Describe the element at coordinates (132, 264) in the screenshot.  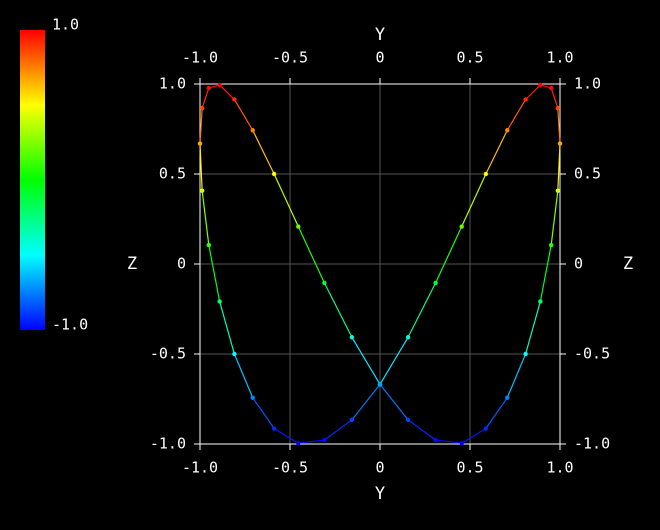
I see `y-axis-label-left: Z` at that location.